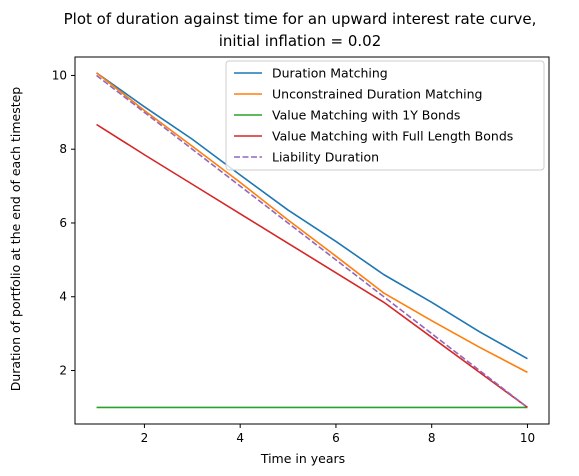  What do you see at coordinates (432, 438) in the screenshot?
I see `x-tick-label-3: 8` at bounding box center [432, 438].